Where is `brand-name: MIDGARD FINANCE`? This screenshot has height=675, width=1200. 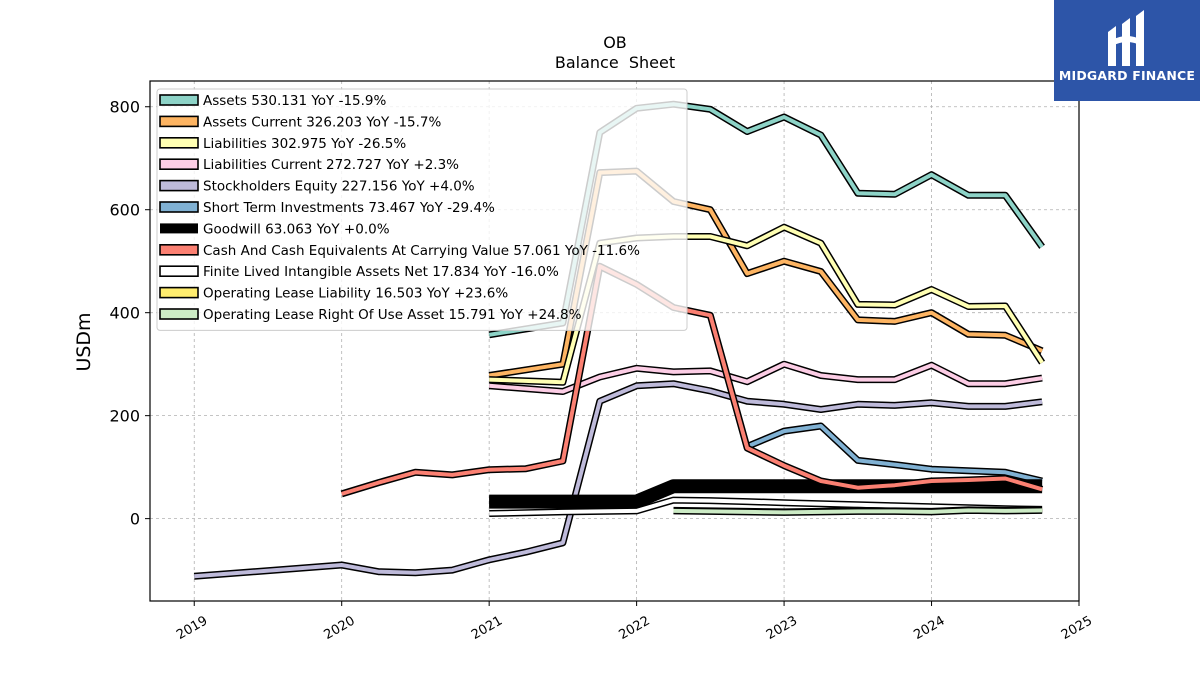
brand-name: MIDGARD FINANCE is located at coordinates (1127, 75).